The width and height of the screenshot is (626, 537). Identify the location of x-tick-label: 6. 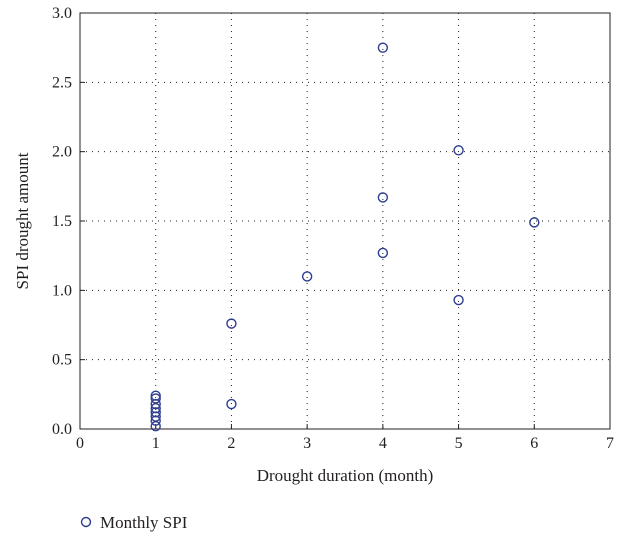
(534, 443).